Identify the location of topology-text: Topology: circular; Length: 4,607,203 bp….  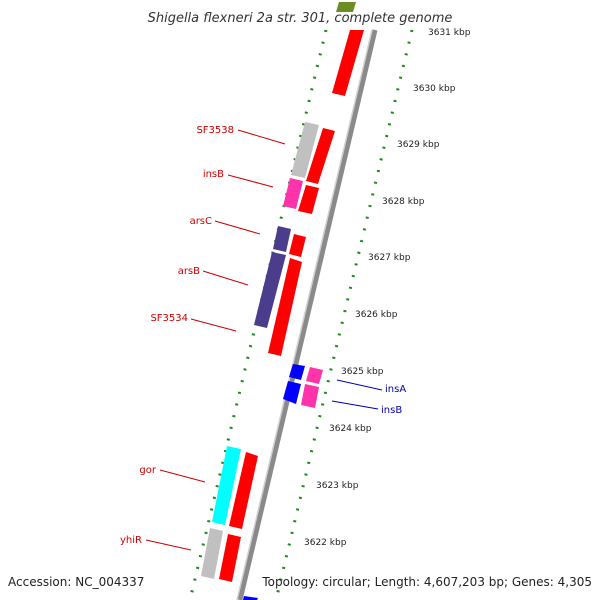
(426, 582).